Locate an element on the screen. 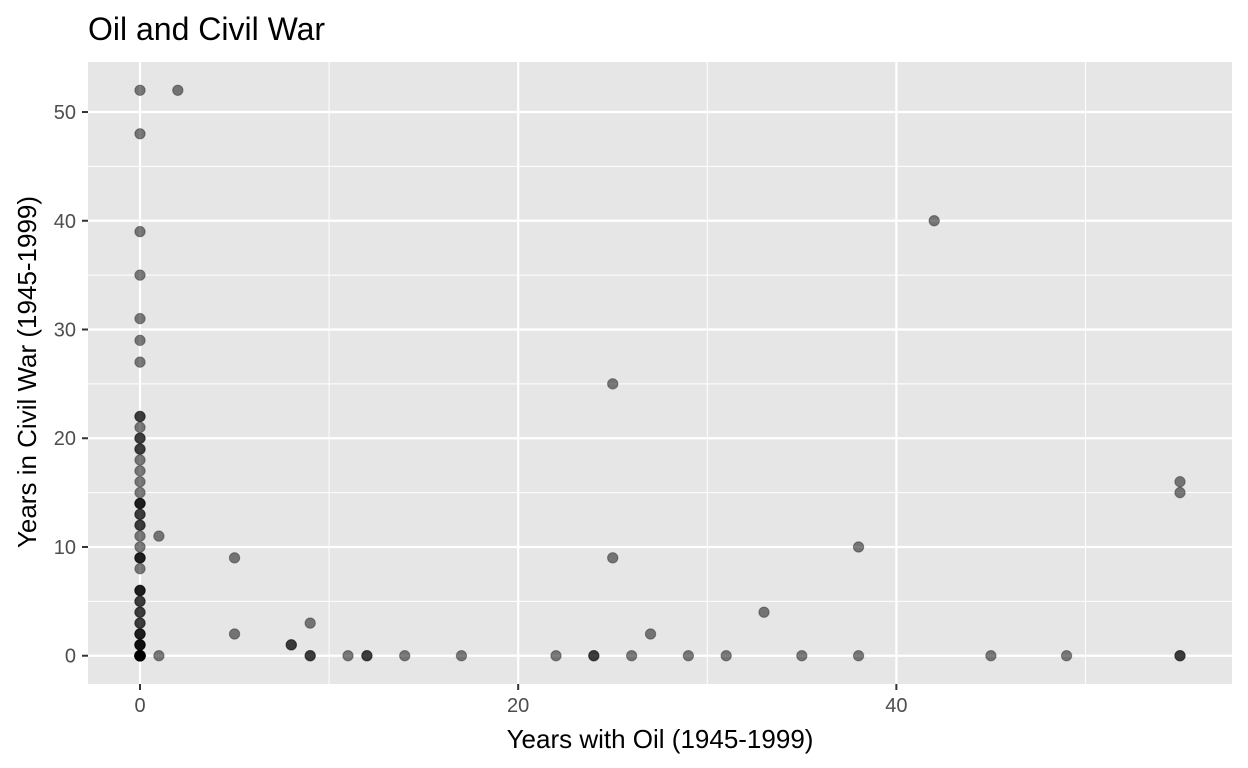 Image resolution: width=1248 pixels, height=768 pixels. x-axis-title: Years with Oil (1945-1999) is located at coordinates (660, 739).